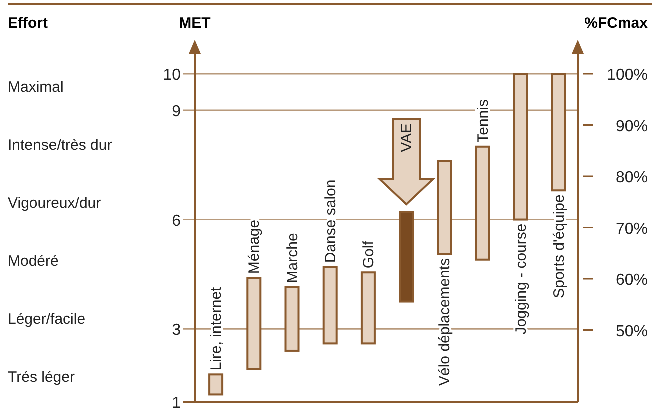 The width and height of the screenshot is (652, 417). What do you see at coordinates (369, 254) in the screenshot?
I see `x-tick-label: Golf` at bounding box center [369, 254].